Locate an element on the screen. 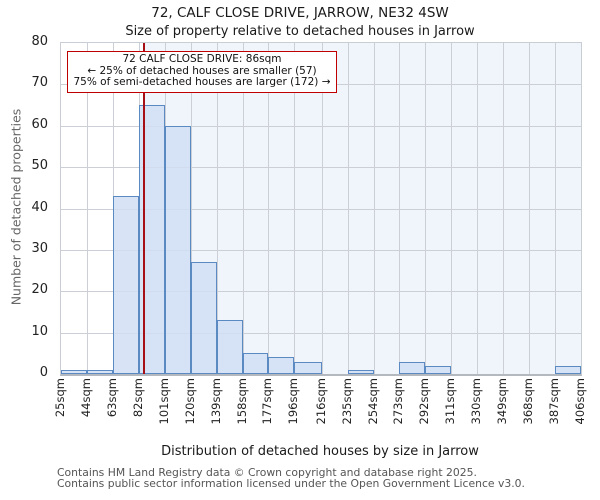  y-tick-label: 80 is located at coordinates (39, 41).